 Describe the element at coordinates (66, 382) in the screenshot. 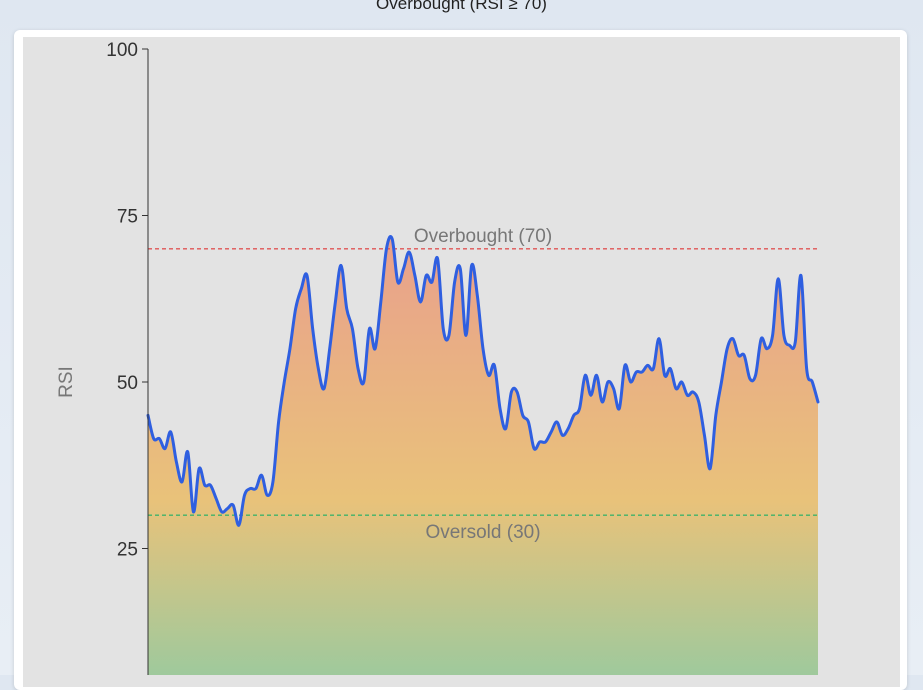

I see `y-axis-title: RSI` at that location.